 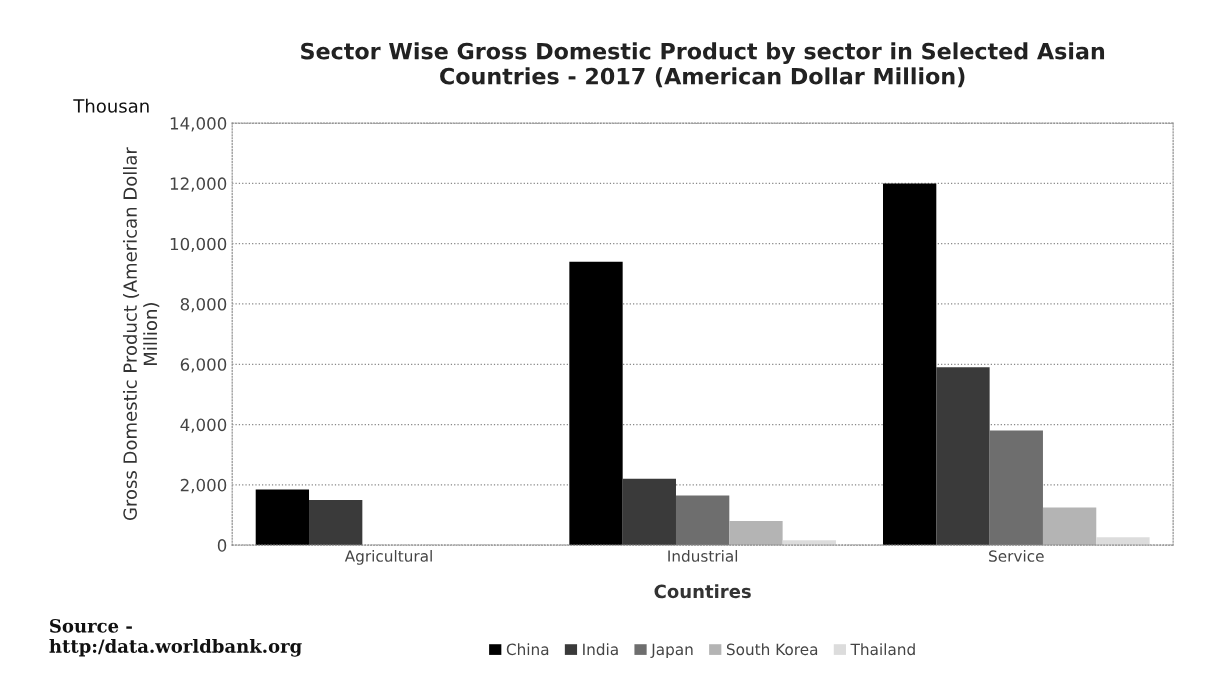 What do you see at coordinates (203, 305) in the screenshot?
I see `y-tick-label: 8,000` at bounding box center [203, 305].